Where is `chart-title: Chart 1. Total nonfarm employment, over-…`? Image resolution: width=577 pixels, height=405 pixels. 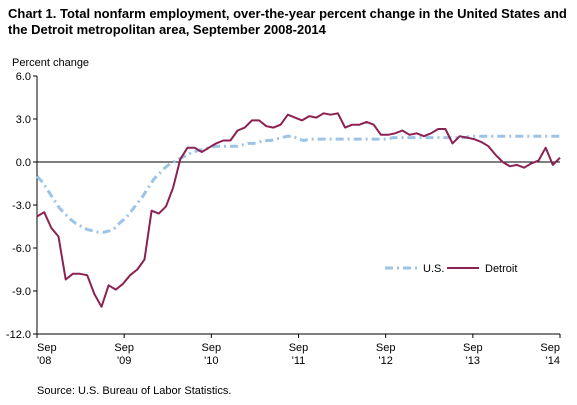
chart-title: Chart 1. Total nonfarm employment, over-… is located at coordinates (287, 21).